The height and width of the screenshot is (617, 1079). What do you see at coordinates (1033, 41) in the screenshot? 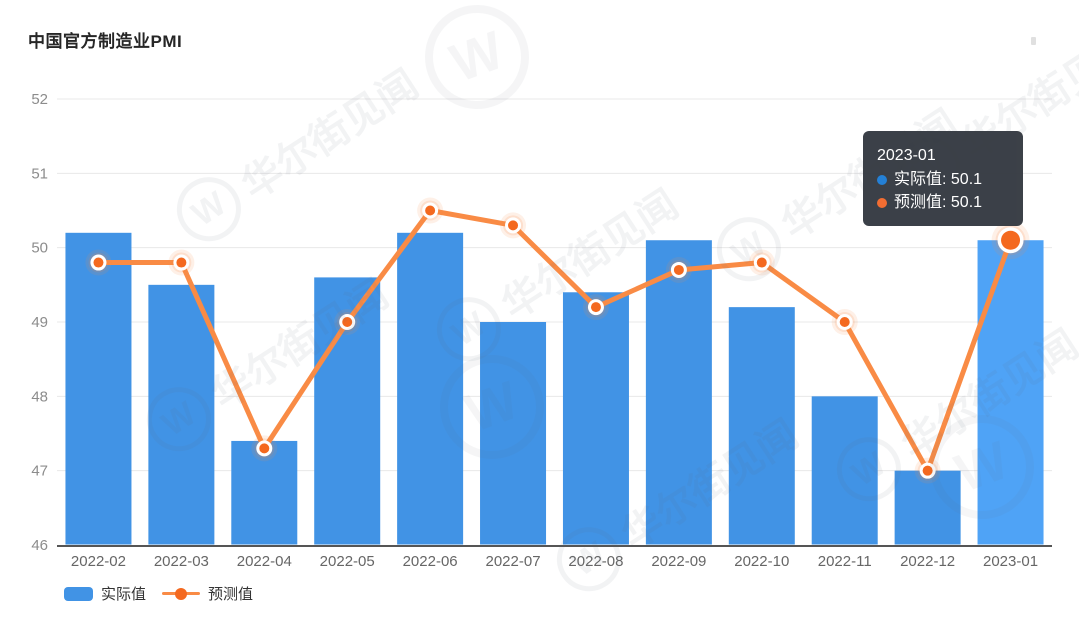
I see `corner-artifact` at bounding box center [1033, 41].